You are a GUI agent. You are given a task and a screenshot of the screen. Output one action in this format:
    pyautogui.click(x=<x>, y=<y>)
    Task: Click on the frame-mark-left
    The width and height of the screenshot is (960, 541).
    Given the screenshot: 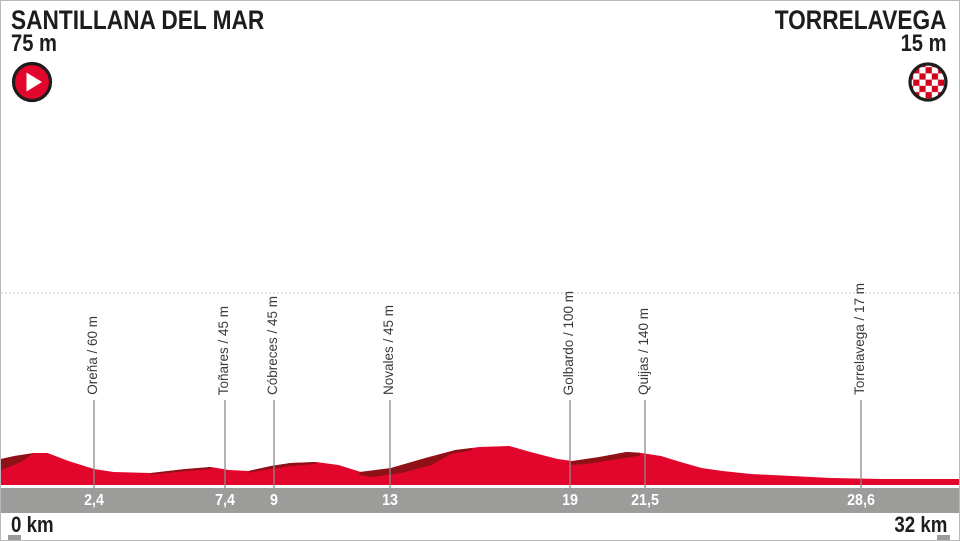 What is the action you would take?
    pyautogui.click(x=14, y=537)
    